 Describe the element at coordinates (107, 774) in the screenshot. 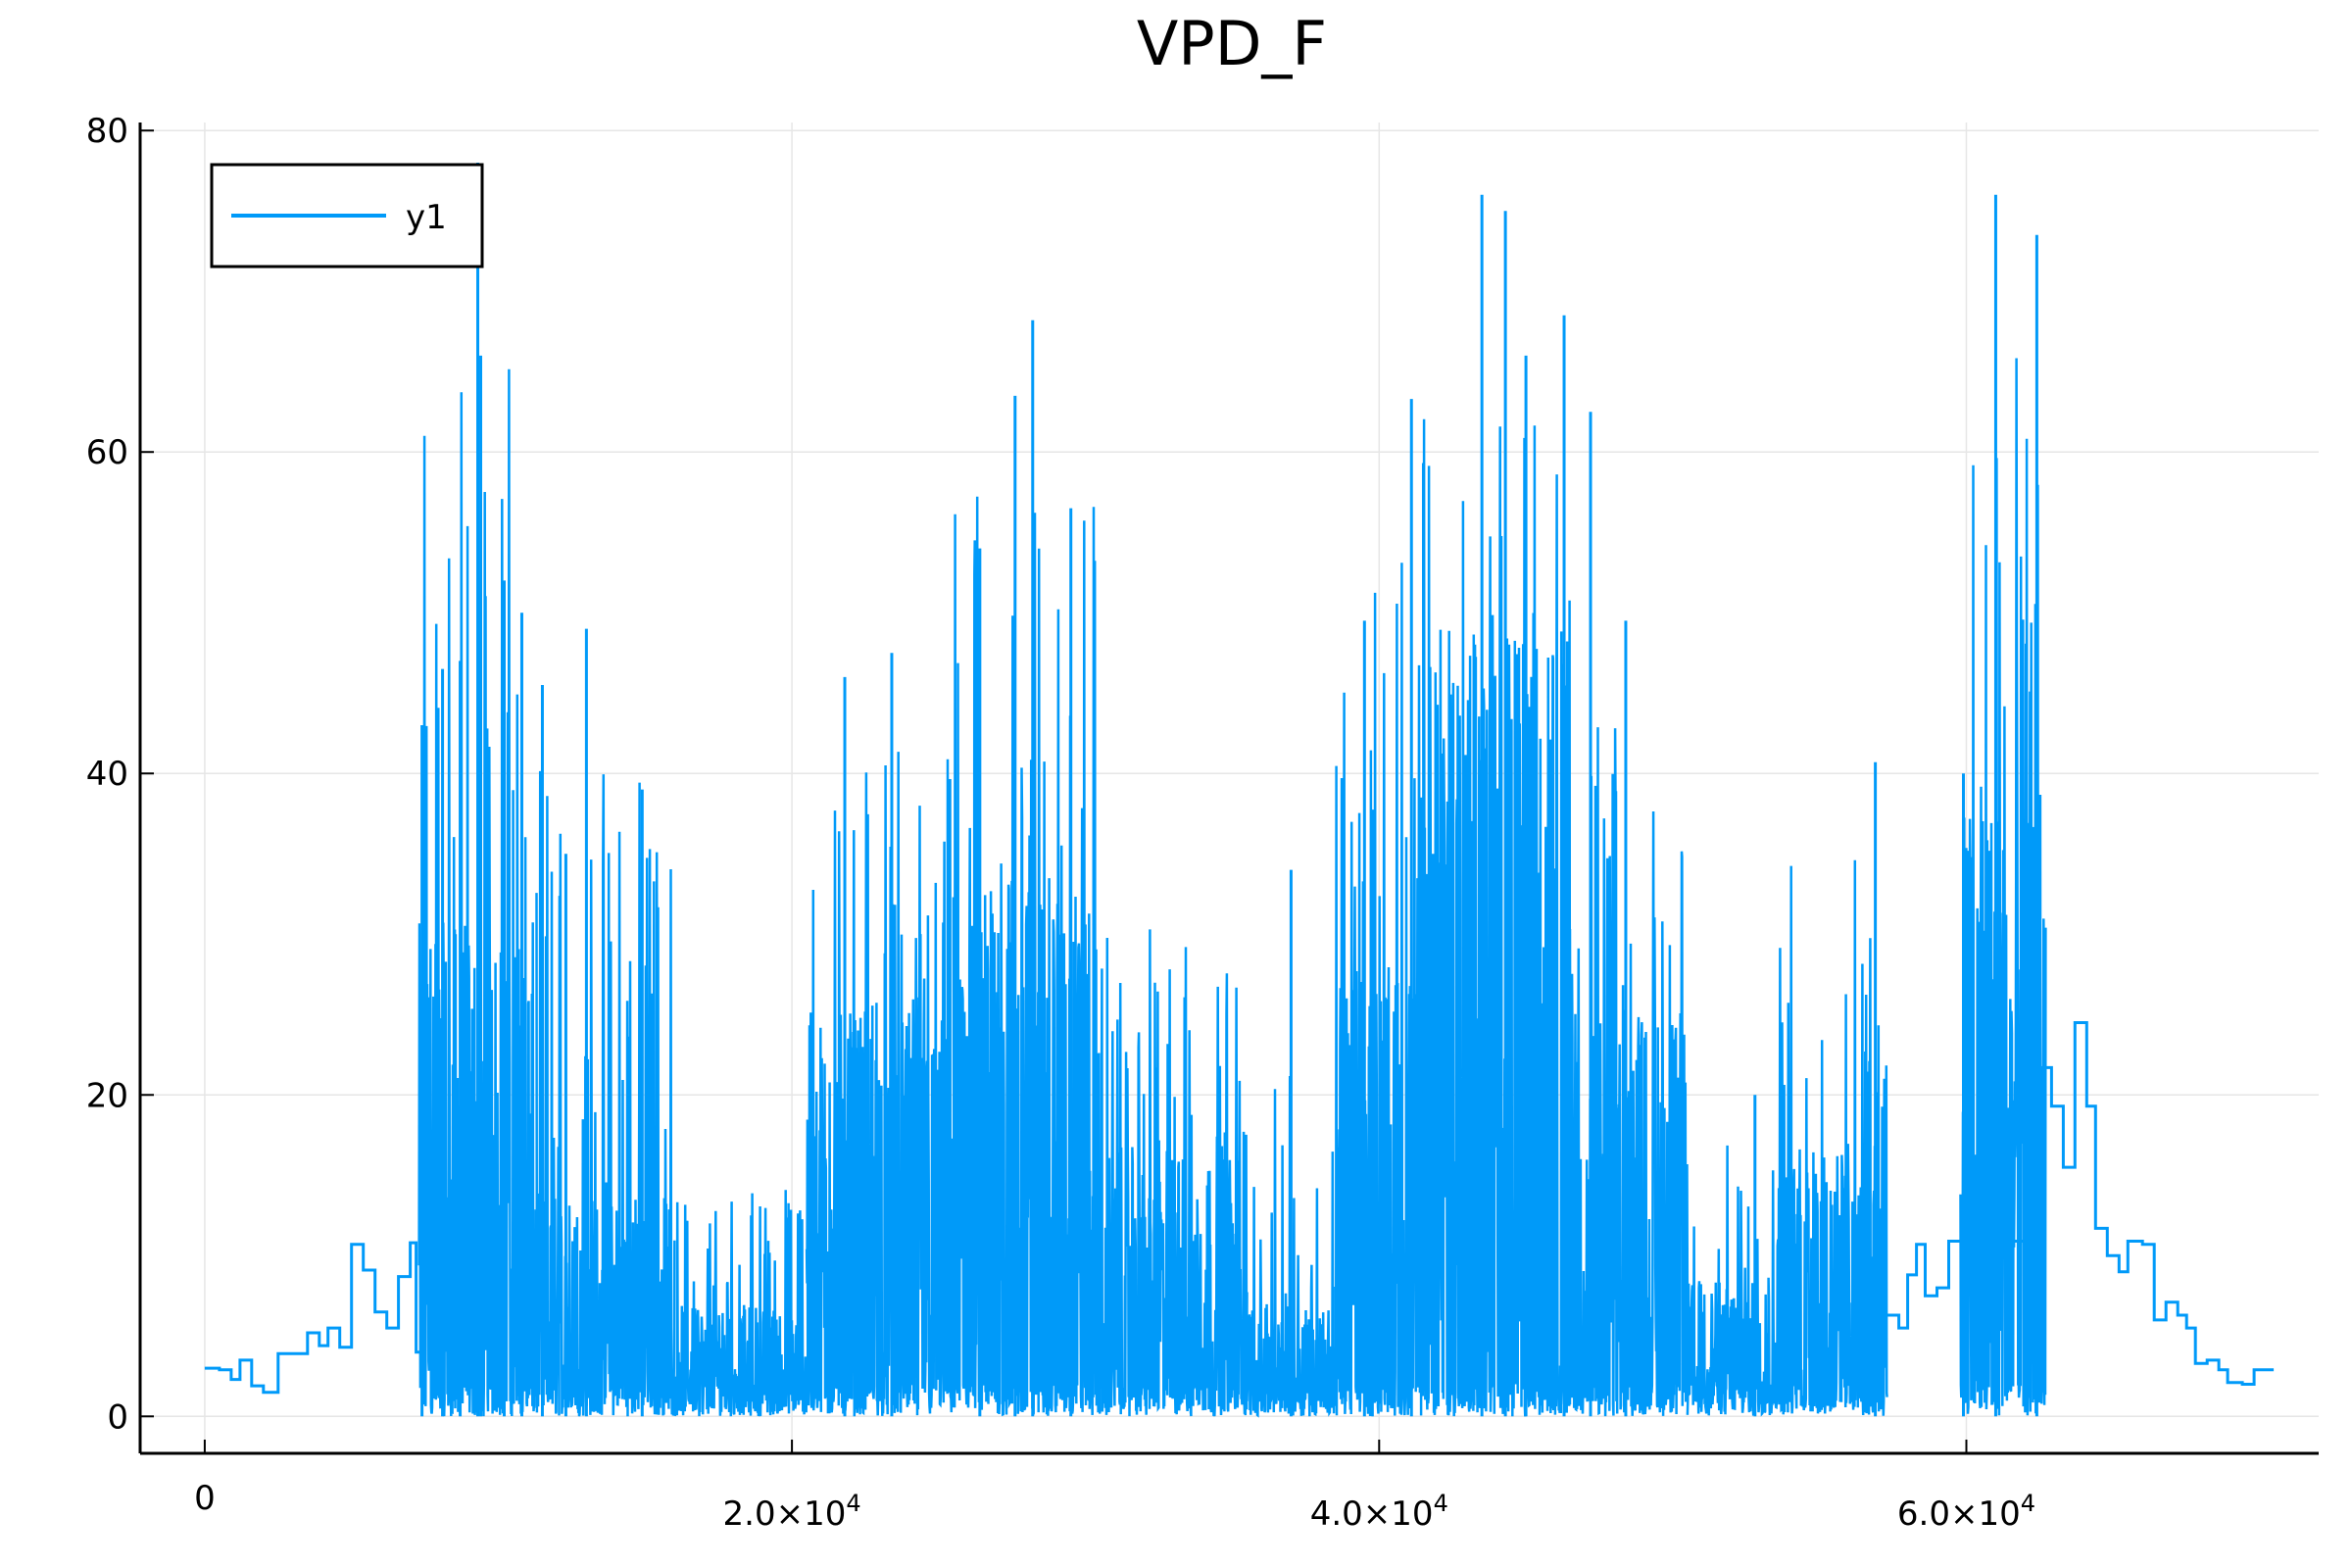

I see `y-tick-label: 40` at that location.